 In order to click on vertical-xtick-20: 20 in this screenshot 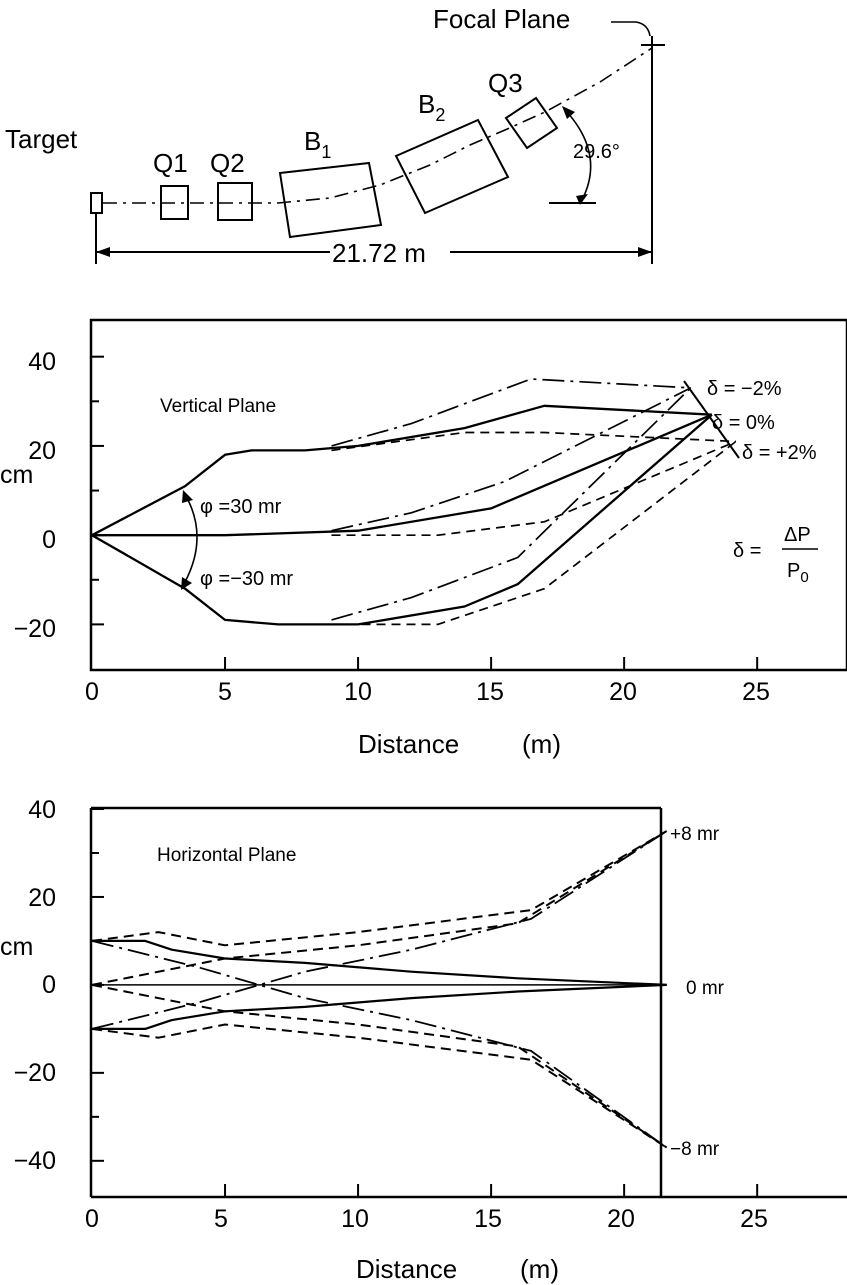, I will do `click(623, 692)`.